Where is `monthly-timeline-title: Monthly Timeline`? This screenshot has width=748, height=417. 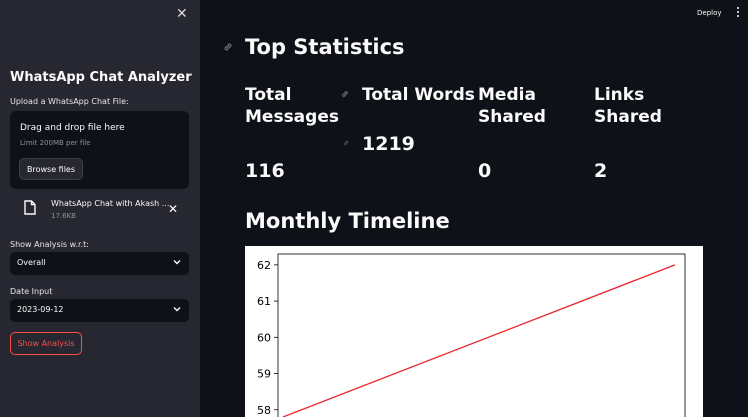 monthly-timeline-title: Monthly Timeline is located at coordinates (347, 221).